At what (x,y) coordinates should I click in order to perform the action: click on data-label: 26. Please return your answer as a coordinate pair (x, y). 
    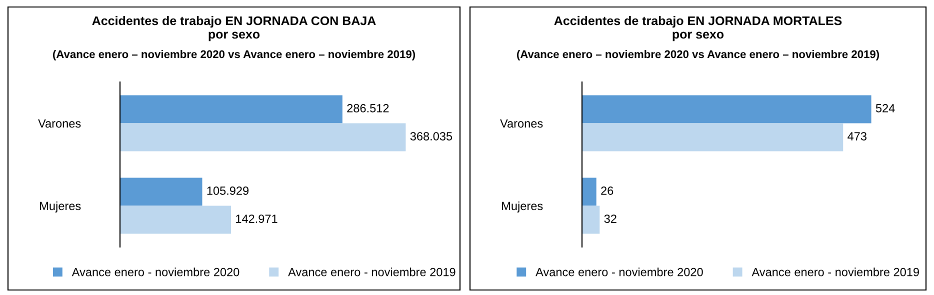
    Looking at the image, I should click on (607, 190).